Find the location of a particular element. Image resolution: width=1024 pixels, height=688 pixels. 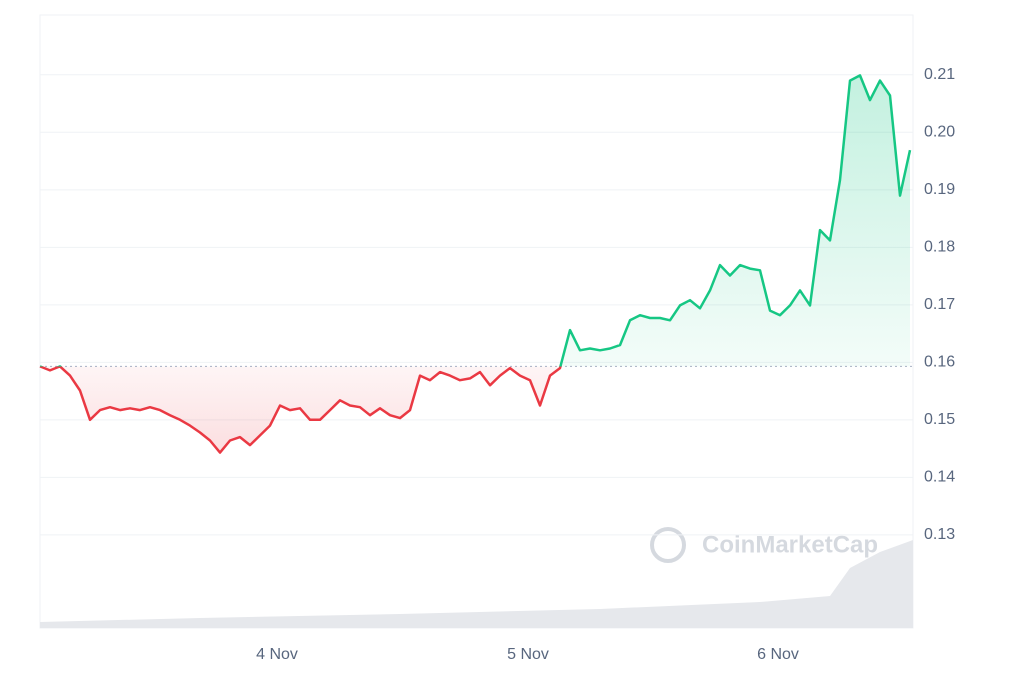

volume-area is located at coordinates (476, 584).